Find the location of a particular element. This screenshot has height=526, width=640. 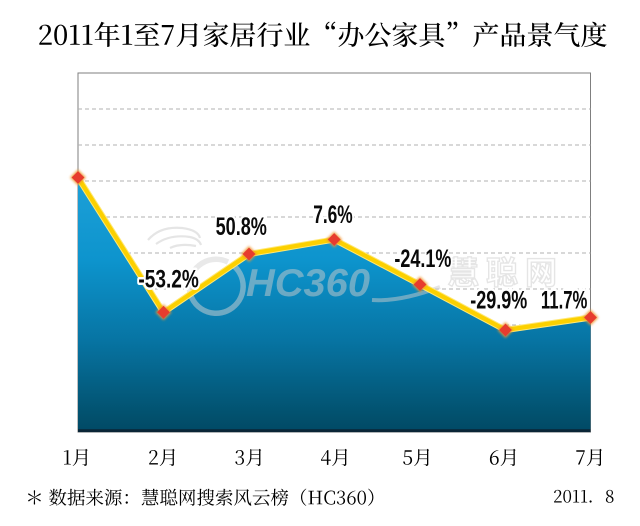

svg-text: 7.6% is located at coordinates (333, 215).